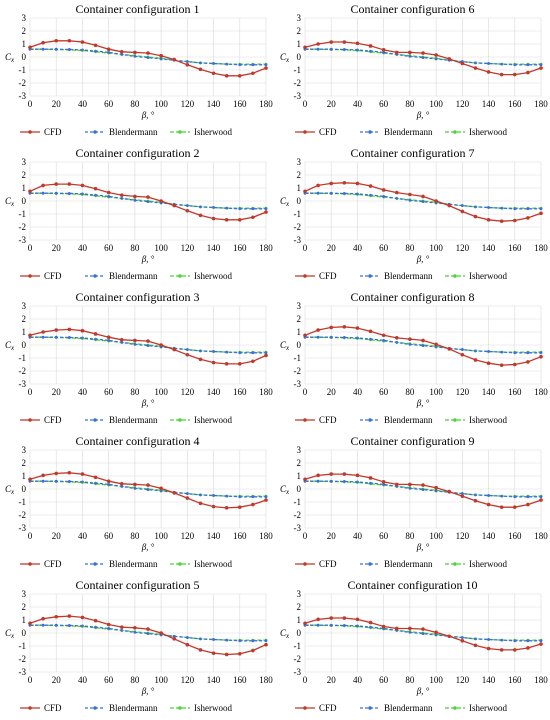  I want to click on legend-label-blendermann: Blendermann, so click(133, 564).